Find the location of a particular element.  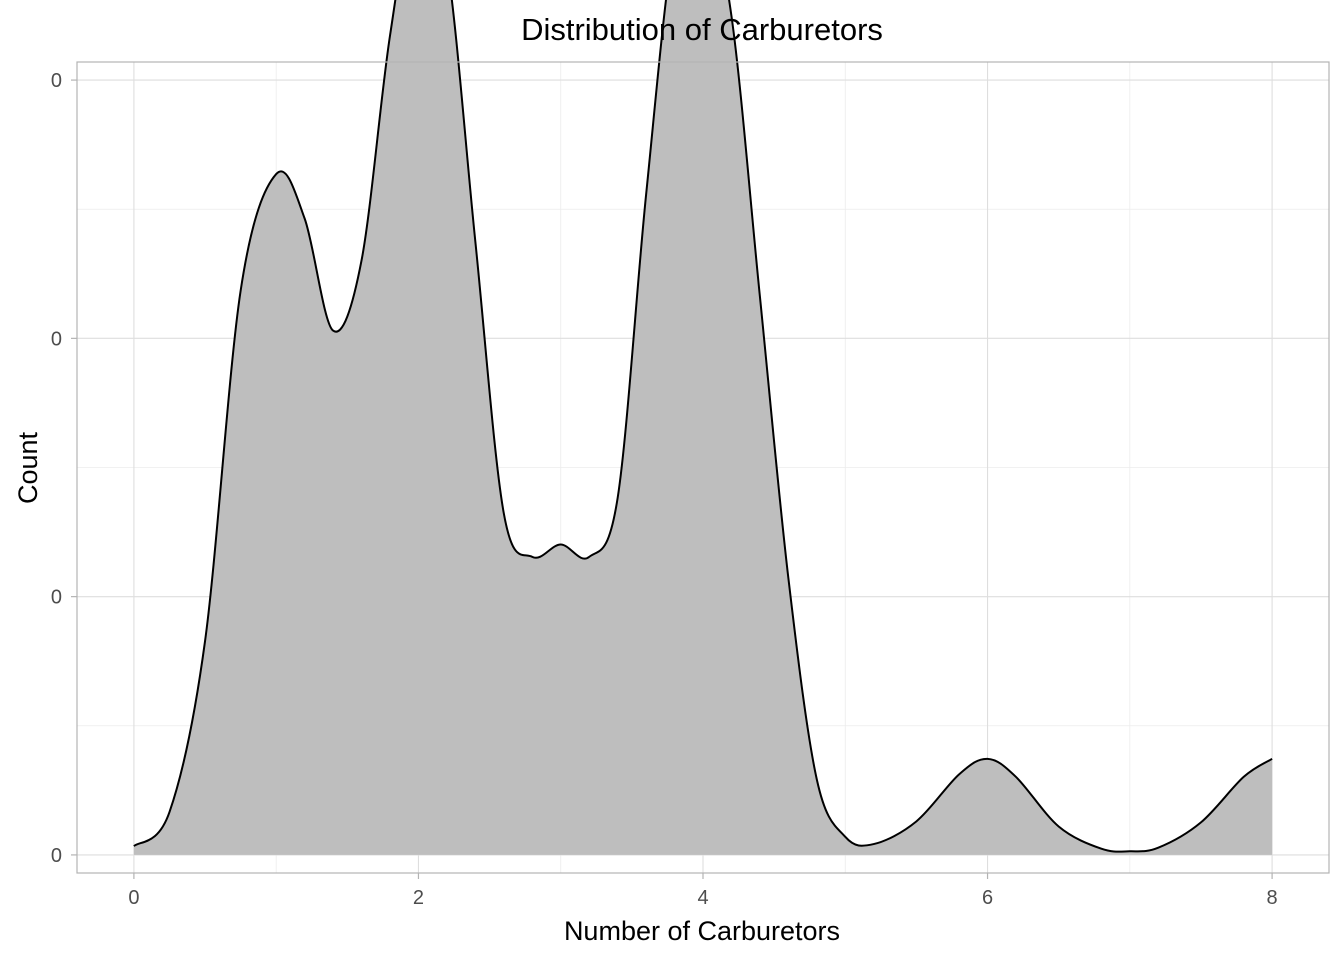

chart-title: Distribution of Carburetors is located at coordinates (702, 29).